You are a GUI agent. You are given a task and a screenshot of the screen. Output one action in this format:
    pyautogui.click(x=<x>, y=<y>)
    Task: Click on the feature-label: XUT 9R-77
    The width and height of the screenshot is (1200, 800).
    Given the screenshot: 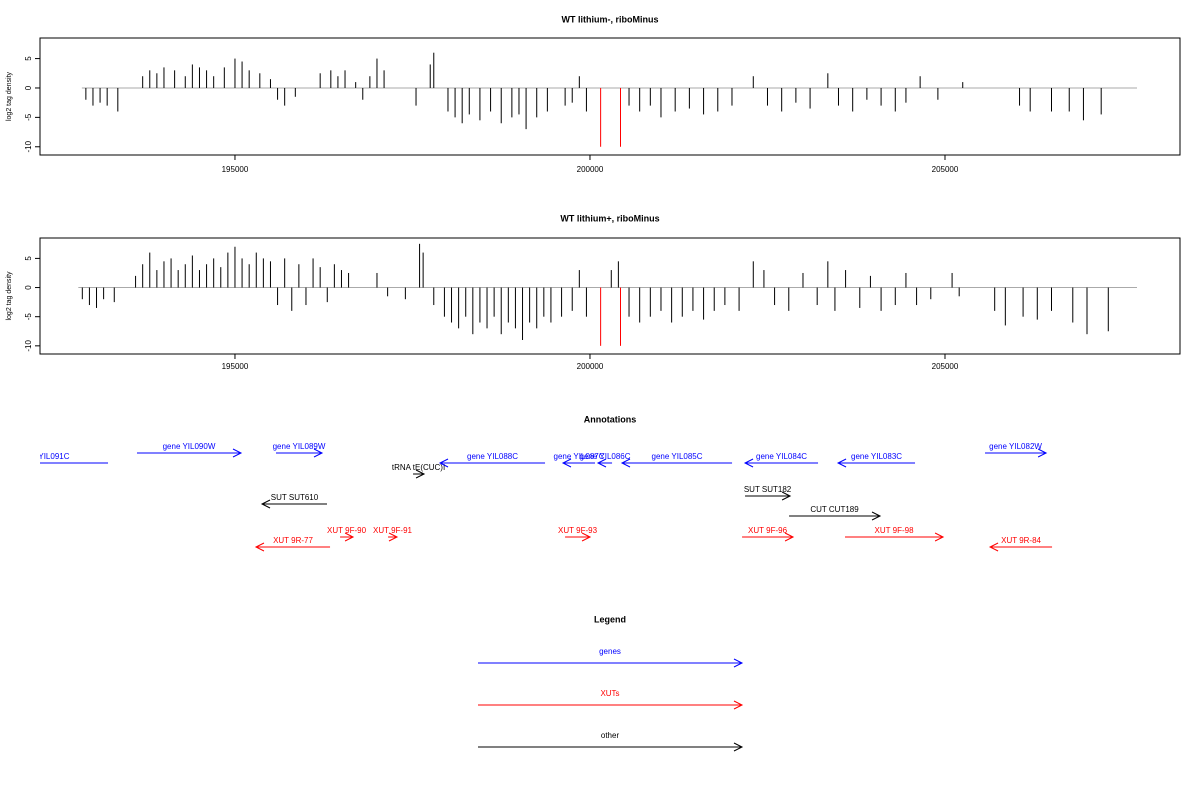 What is the action you would take?
    pyautogui.click(x=293, y=540)
    